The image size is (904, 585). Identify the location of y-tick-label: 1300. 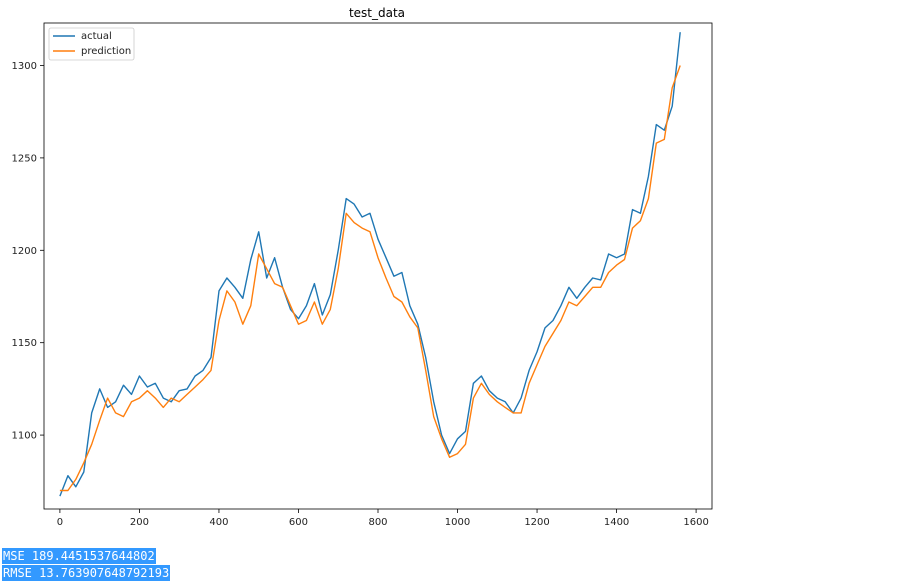
(24, 66).